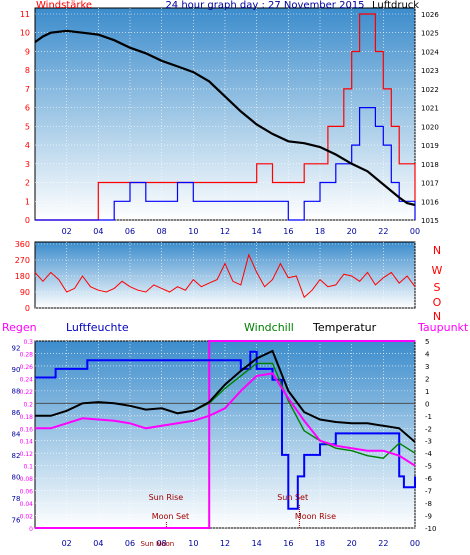  I want to click on temp-tick-label: -5, so click(428, 467).